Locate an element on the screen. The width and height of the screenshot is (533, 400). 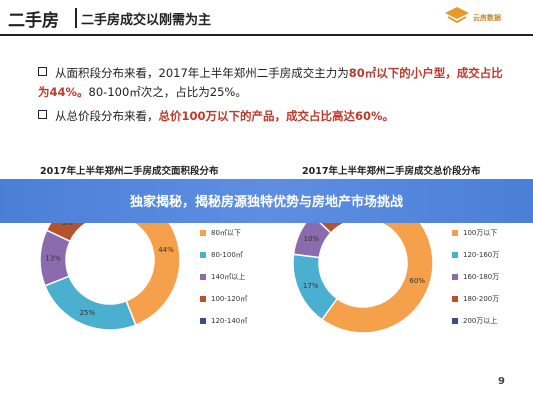
banner-text: 独家揭秘，揭秘房源独特优势与房地产市场挑战 is located at coordinates (266, 202).